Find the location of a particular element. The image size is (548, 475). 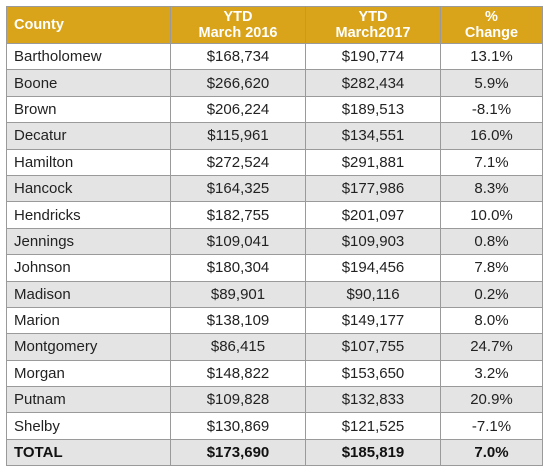

cell-change: 8.0% is located at coordinates (491, 320).